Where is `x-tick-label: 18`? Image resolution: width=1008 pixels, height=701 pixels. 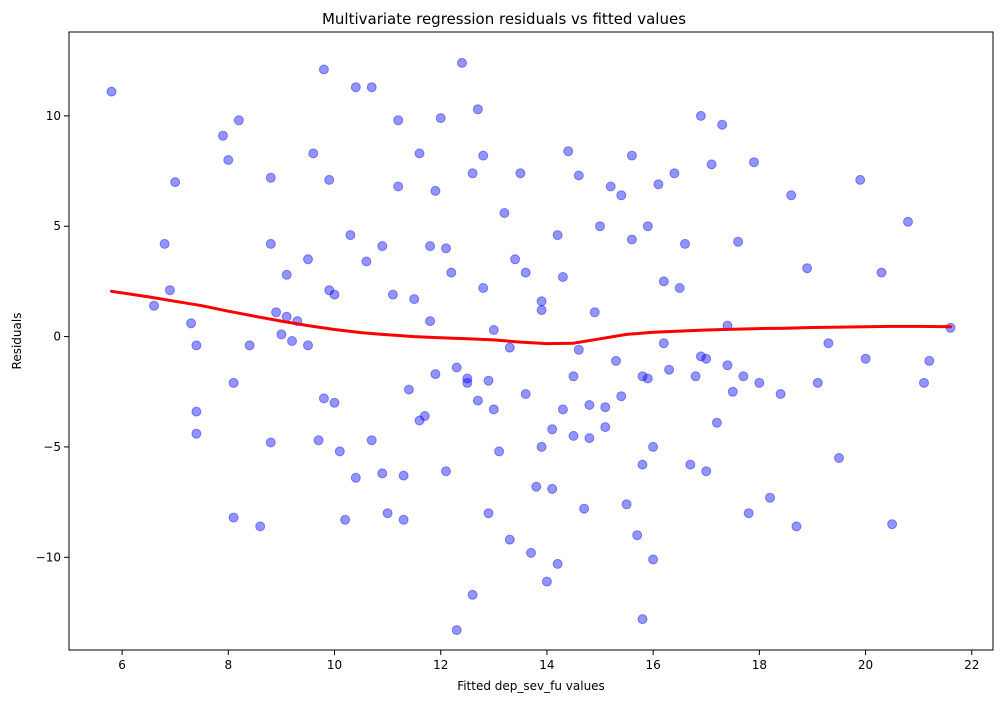
x-tick-label: 18 is located at coordinates (759, 665).